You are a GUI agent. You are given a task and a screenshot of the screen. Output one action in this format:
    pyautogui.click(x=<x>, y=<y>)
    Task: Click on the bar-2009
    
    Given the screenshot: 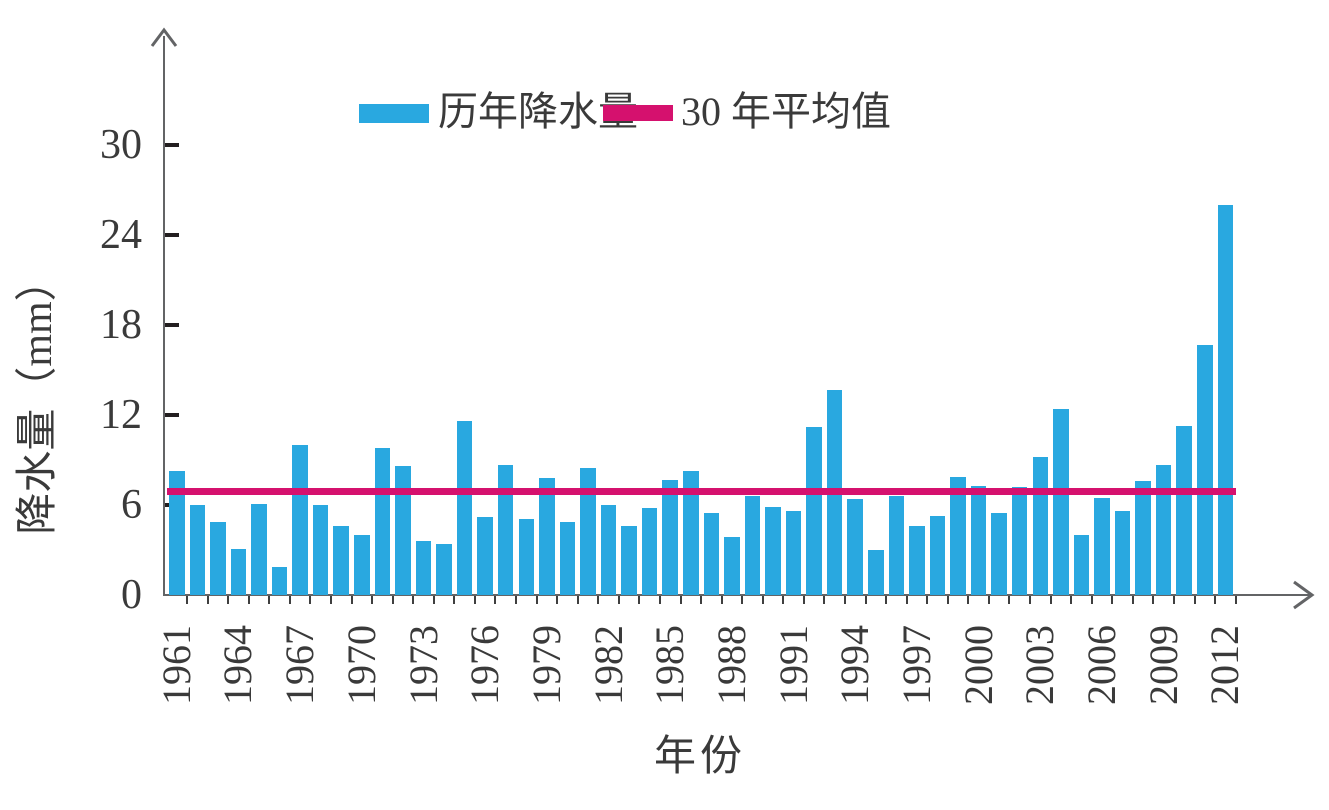 What is the action you would take?
    pyautogui.click(x=1163, y=529)
    